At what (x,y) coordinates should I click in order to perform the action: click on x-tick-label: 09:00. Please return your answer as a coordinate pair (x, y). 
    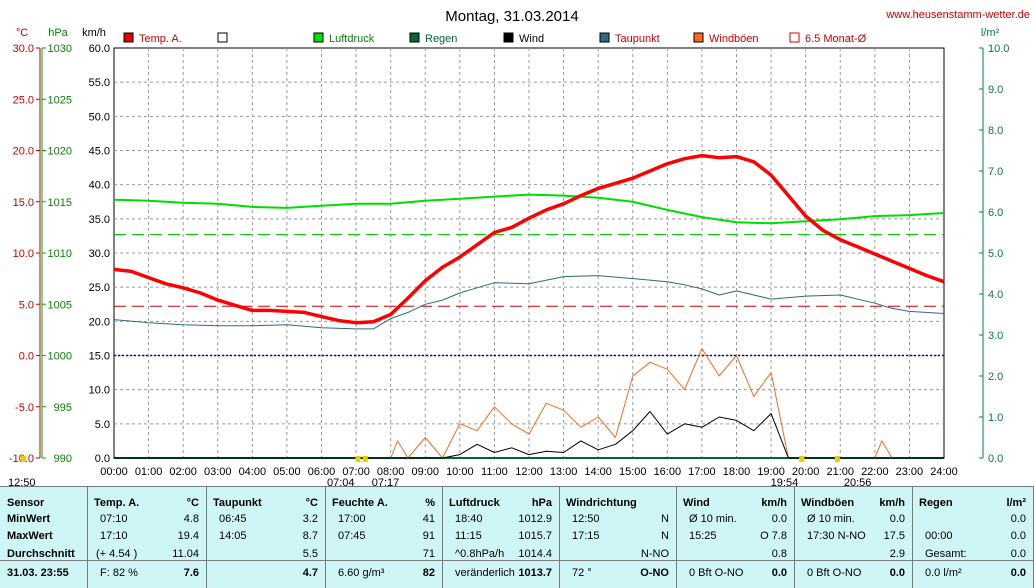
    Looking at the image, I should click on (425, 472).